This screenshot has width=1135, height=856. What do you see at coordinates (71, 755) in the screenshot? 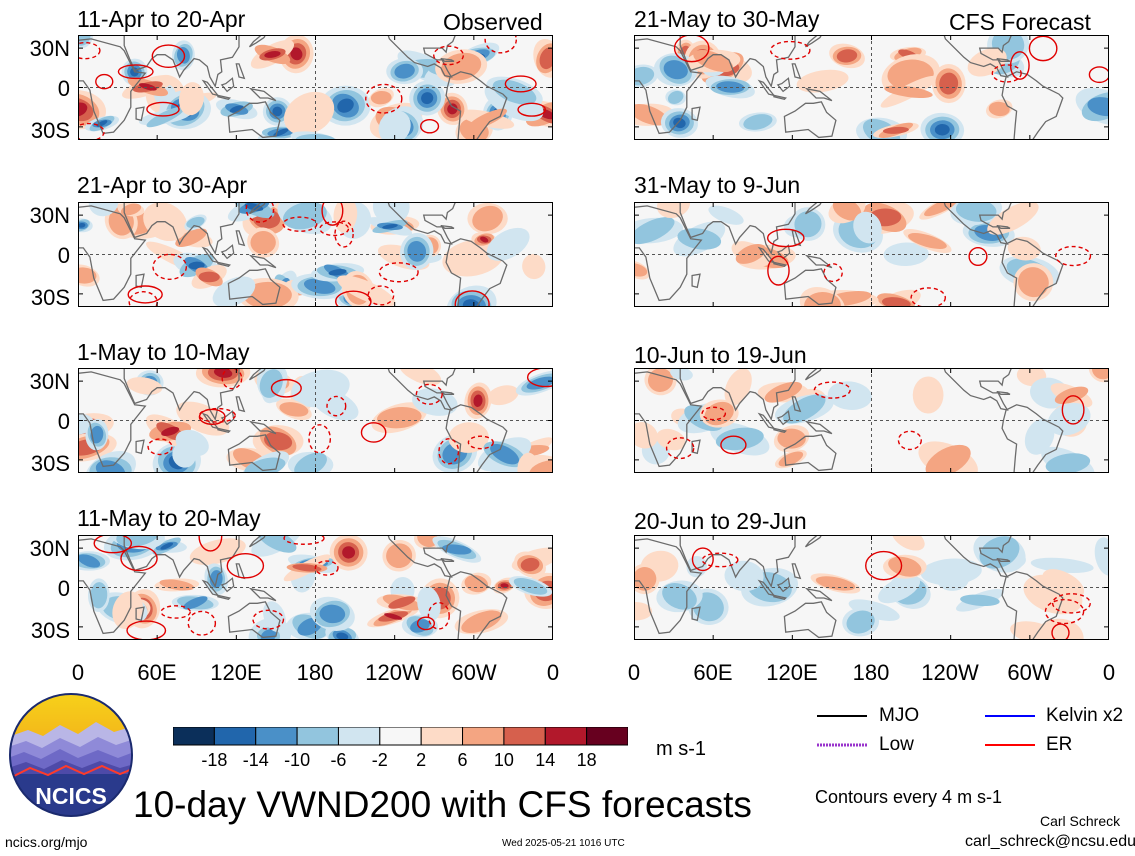
I see `ncics-logo: NCICS` at bounding box center [71, 755].